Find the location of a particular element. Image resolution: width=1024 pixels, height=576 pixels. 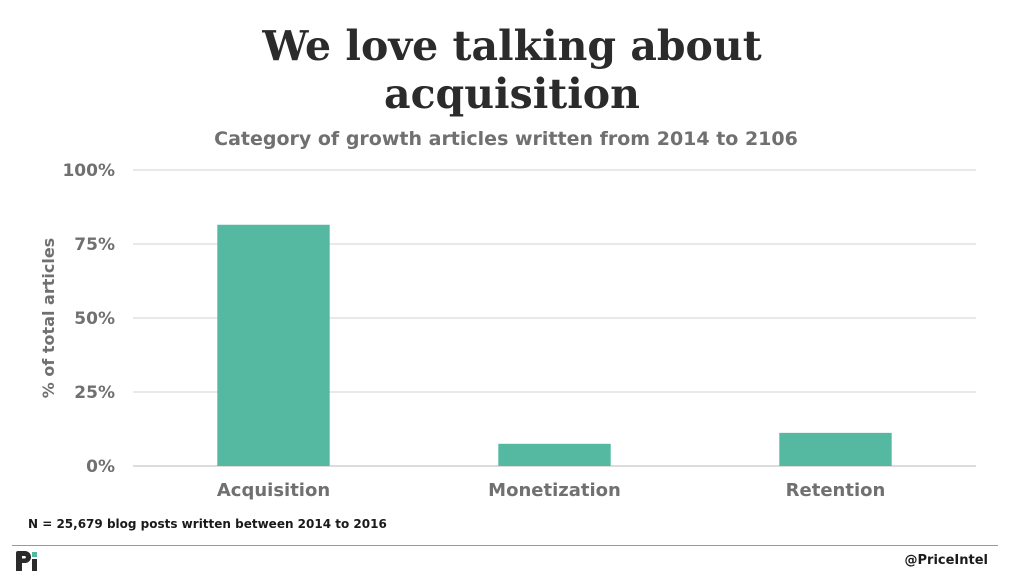

x-axis-categories: Acquisition Monetization Retention is located at coordinates (551, 490).